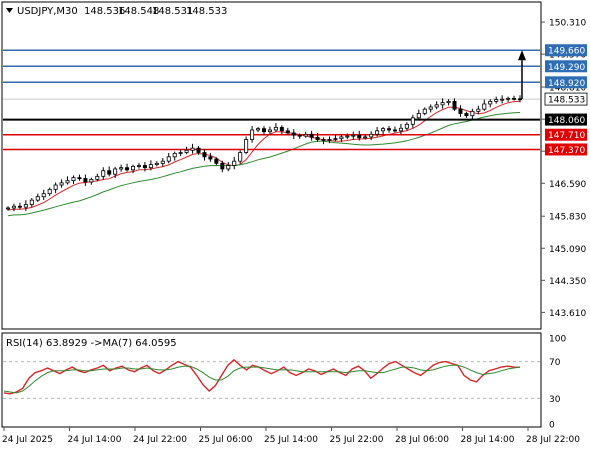 This screenshot has width=590, height=450. Describe the element at coordinates (553, 440) in the screenshot. I see `time-tick-label: 28 Jul 22:00` at that location.